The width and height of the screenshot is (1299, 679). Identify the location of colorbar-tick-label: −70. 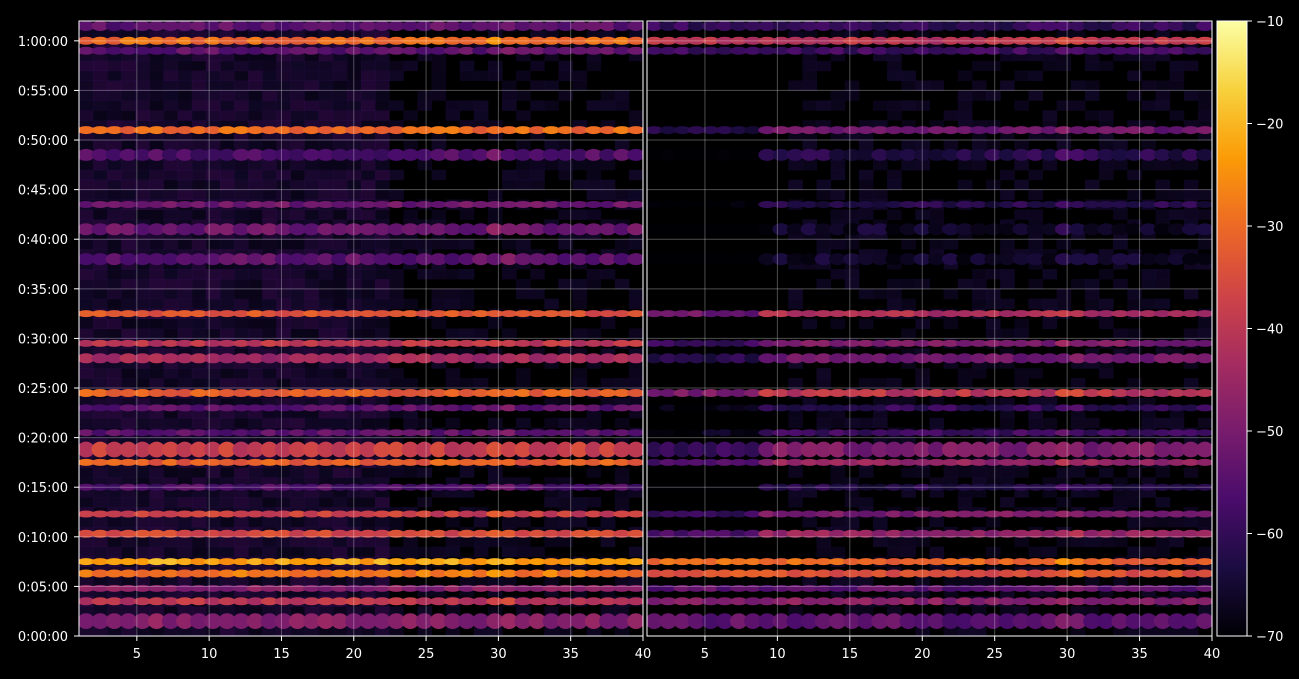
(1269, 637).